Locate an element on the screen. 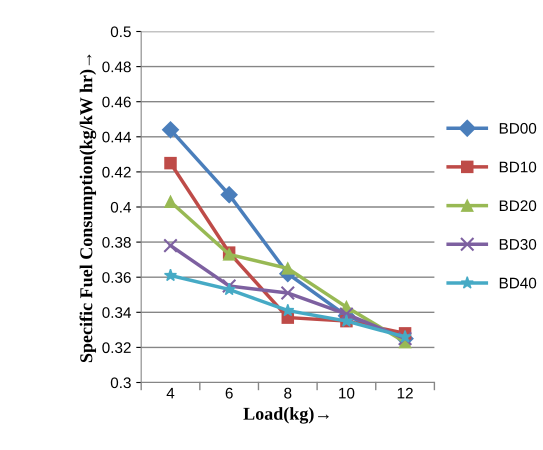  y-tick-label: 0.5 is located at coordinates (120, 32).